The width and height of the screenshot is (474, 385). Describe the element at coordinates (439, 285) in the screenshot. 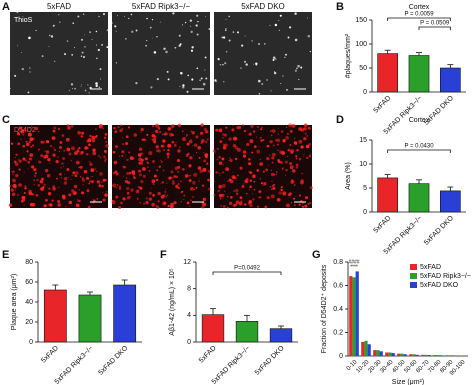

I see `legend-label: 5xFAD DKO` at that location.